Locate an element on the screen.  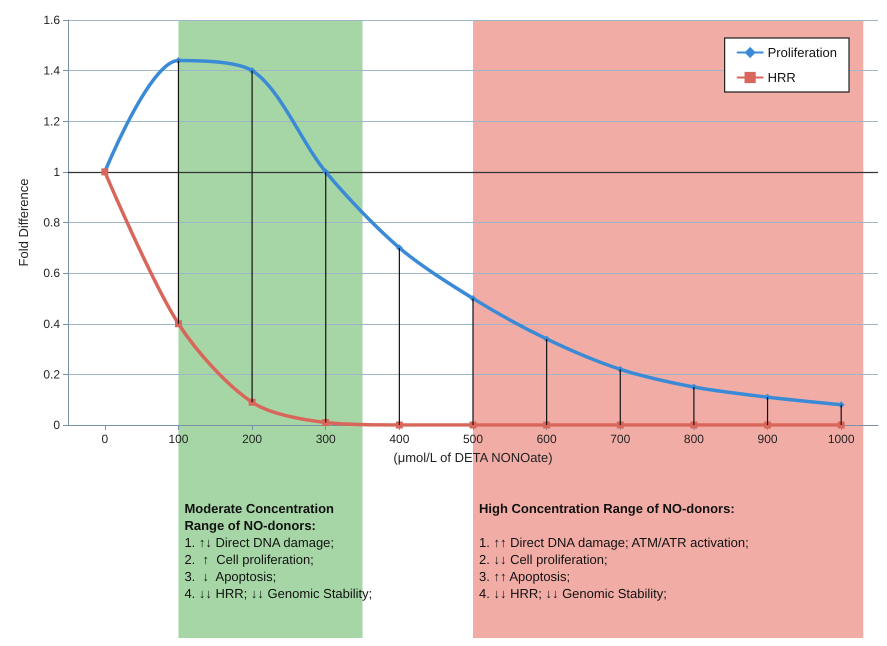
y-axis-title: Fold Difference is located at coordinates (23, 222).